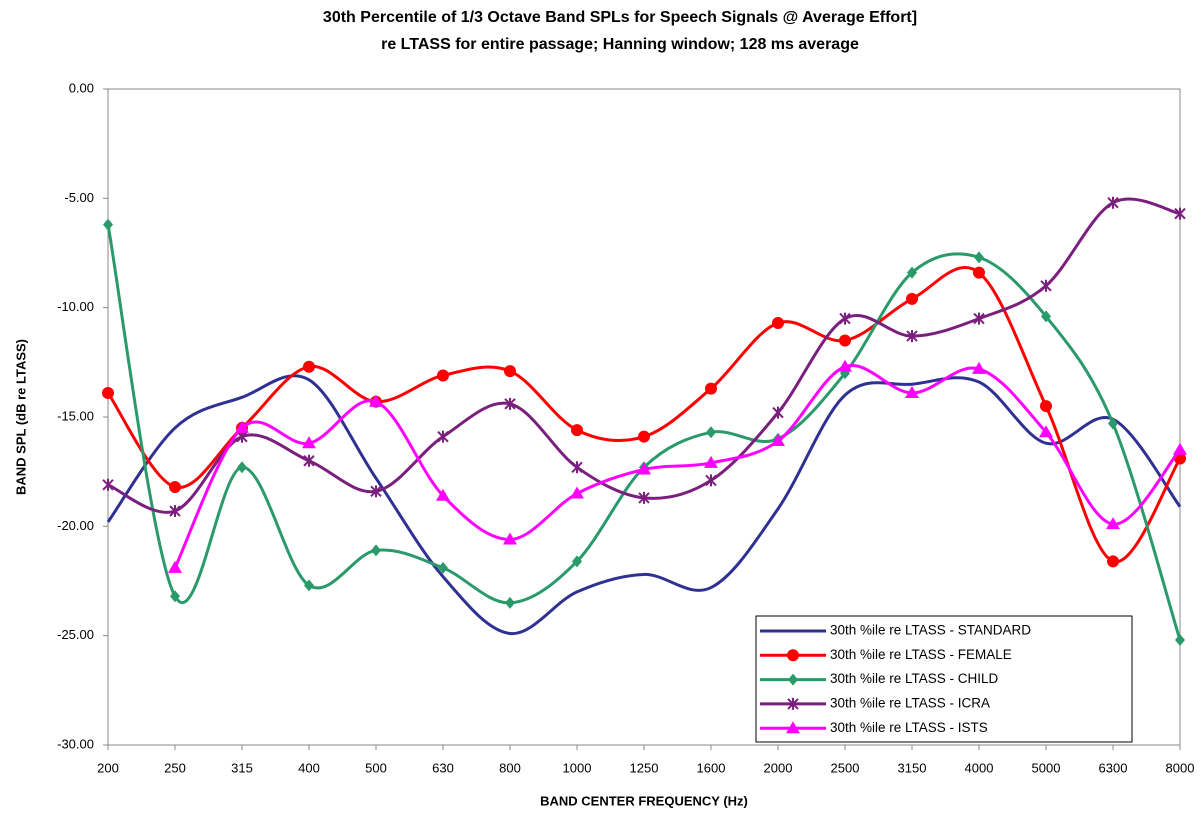 Image resolution: width=1202 pixels, height=817 pixels. What do you see at coordinates (75, 634) in the screenshot?
I see `y-tick-label: -25.00` at bounding box center [75, 634].